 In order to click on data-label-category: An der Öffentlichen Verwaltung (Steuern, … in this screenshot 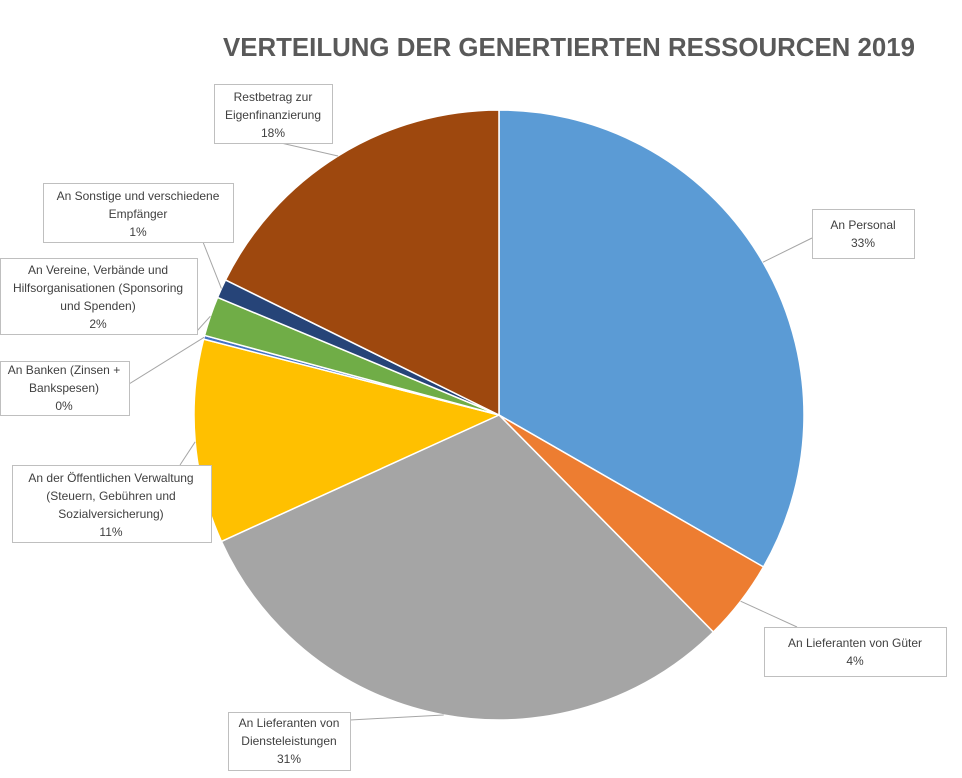, I will do `click(110, 496)`.